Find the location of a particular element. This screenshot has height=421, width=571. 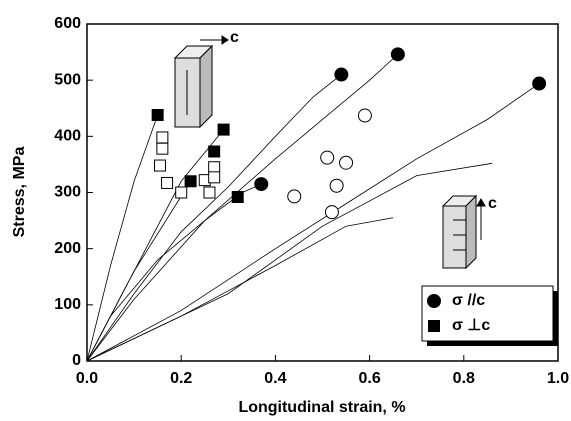

y-tick-label: 300 is located at coordinates (67, 192).